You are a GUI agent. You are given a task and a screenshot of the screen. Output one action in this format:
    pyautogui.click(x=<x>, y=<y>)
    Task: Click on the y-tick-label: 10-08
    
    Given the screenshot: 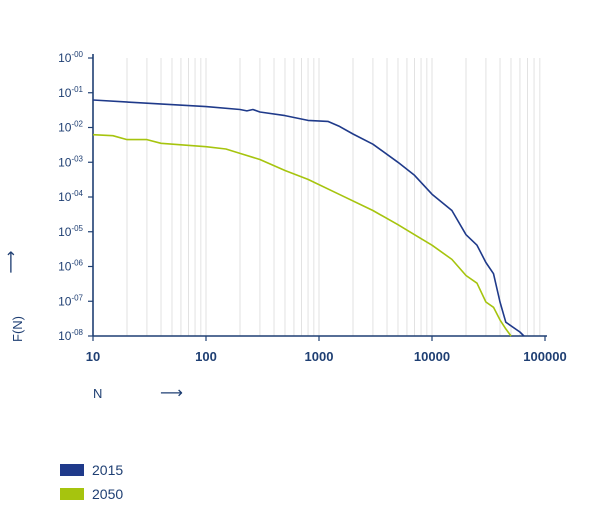 What is the action you would take?
    pyautogui.click(x=70, y=335)
    